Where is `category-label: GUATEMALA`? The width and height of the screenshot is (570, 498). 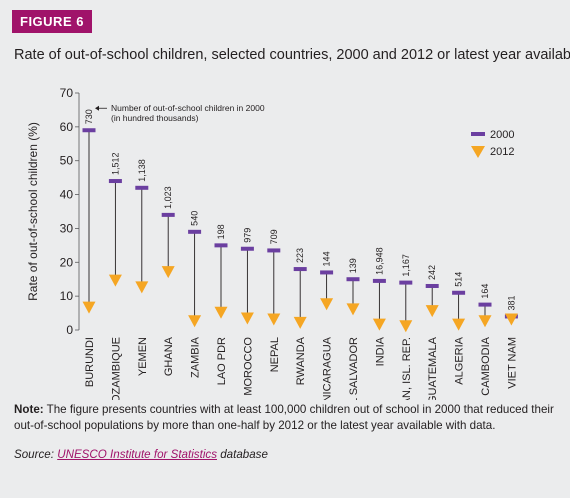 category-label: GUATEMALA is located at coordinates (433, 368).